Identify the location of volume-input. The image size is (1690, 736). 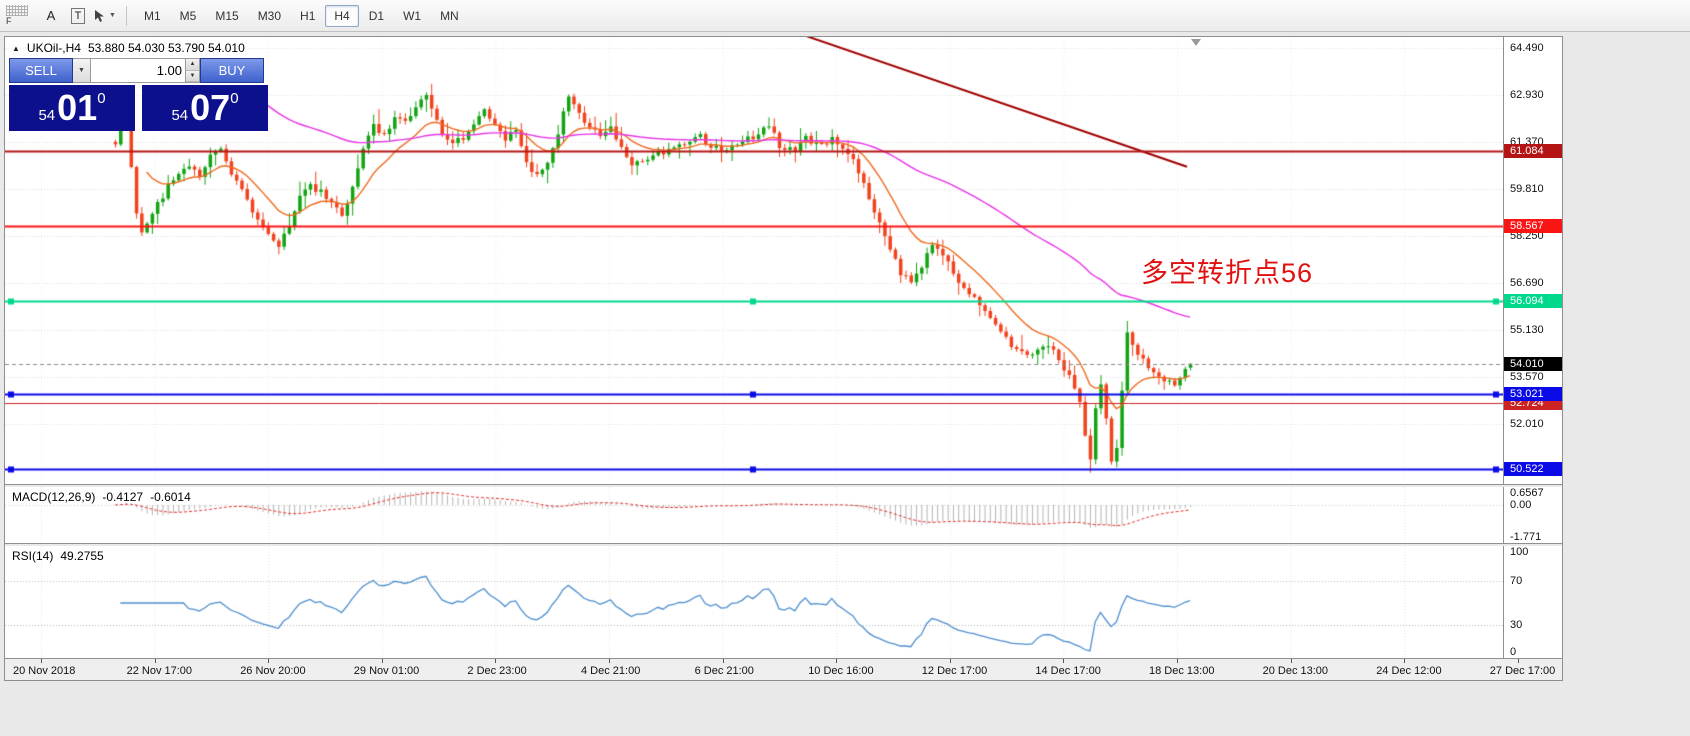
(138, 70).